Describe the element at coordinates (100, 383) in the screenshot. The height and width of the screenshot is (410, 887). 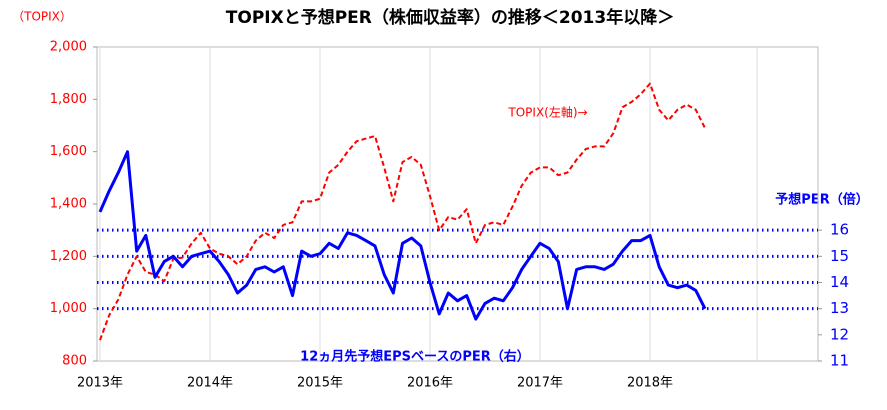
I see `x-tick-label: 2013年` at that location.